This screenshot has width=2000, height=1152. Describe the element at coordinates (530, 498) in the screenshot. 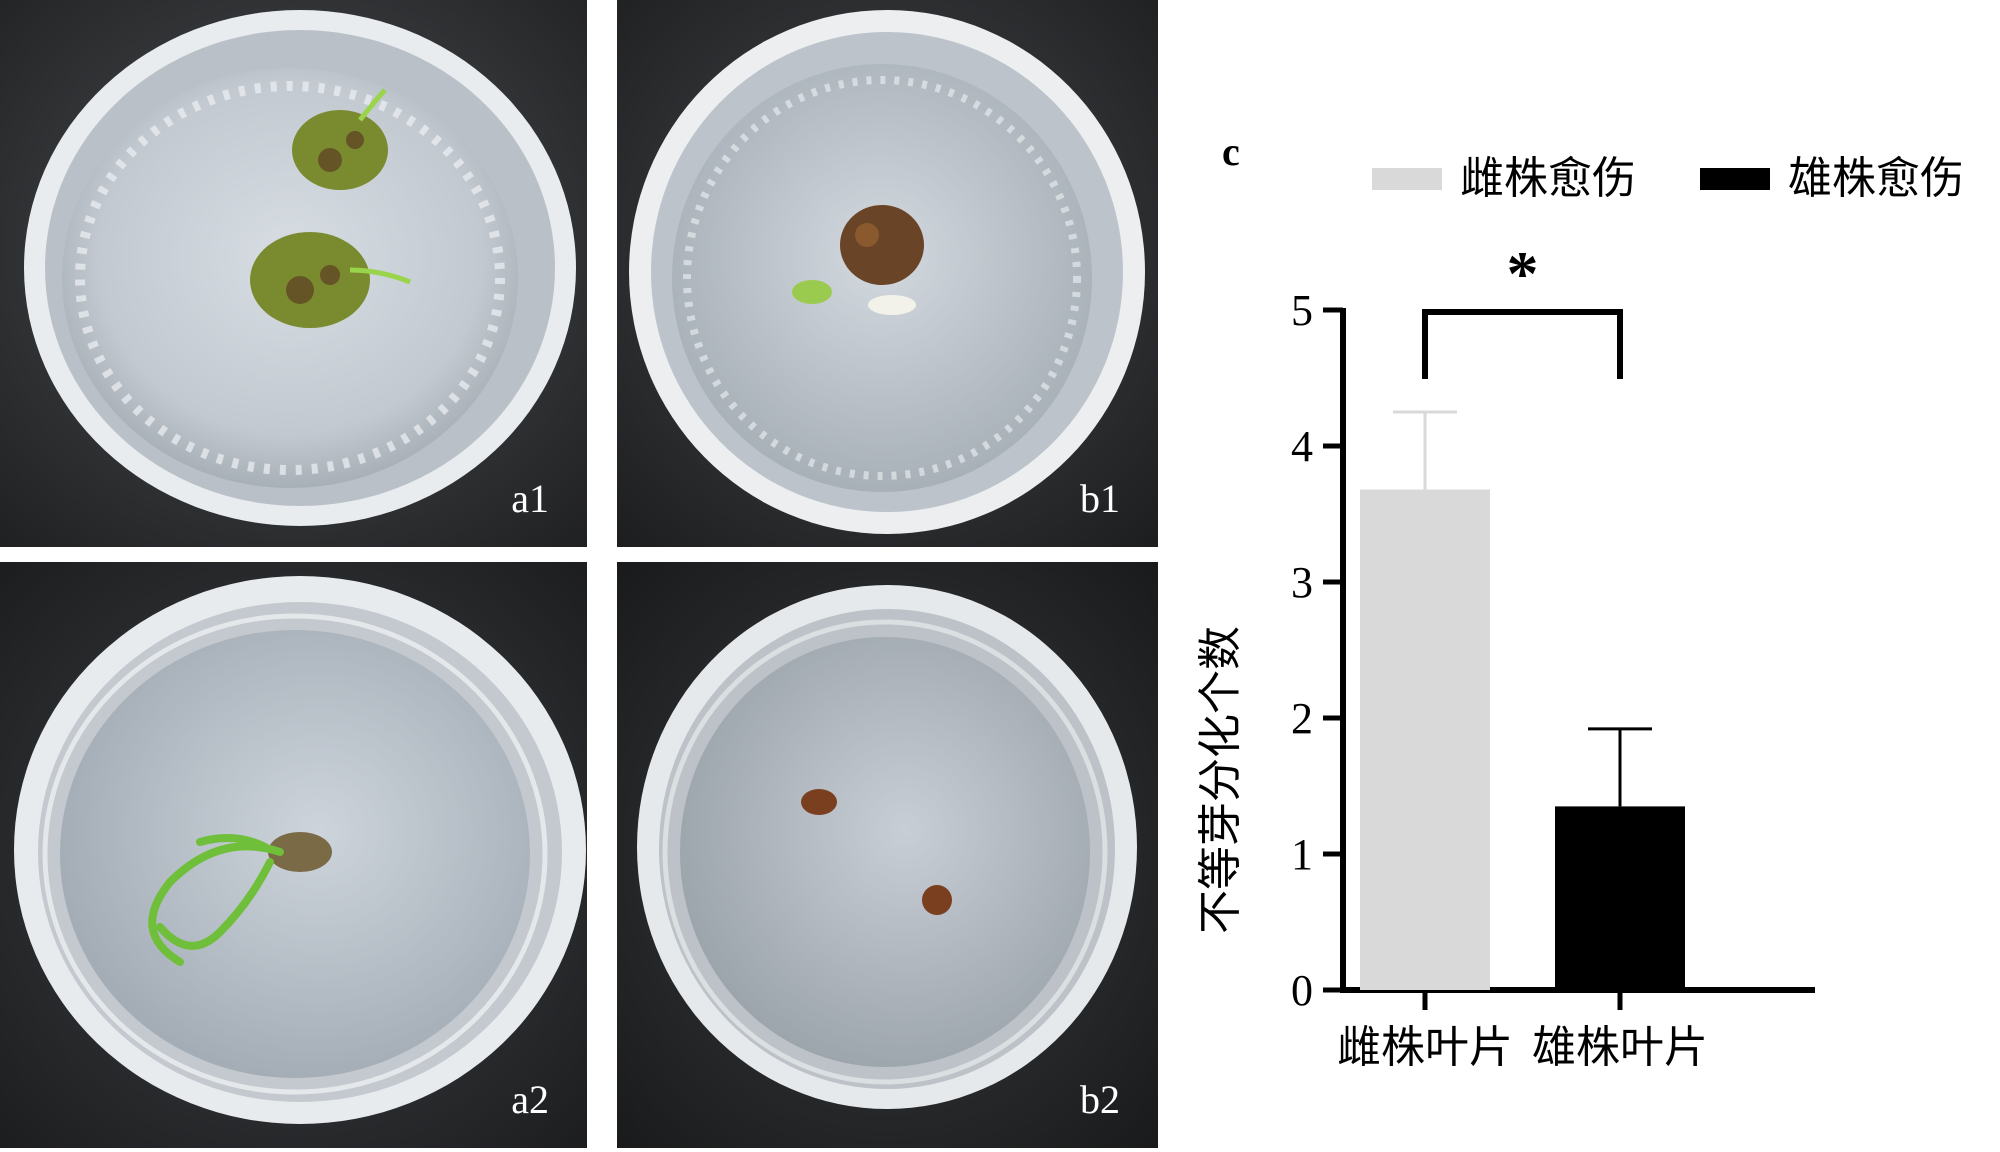

I see `panel-label-a1: a1` at that location.